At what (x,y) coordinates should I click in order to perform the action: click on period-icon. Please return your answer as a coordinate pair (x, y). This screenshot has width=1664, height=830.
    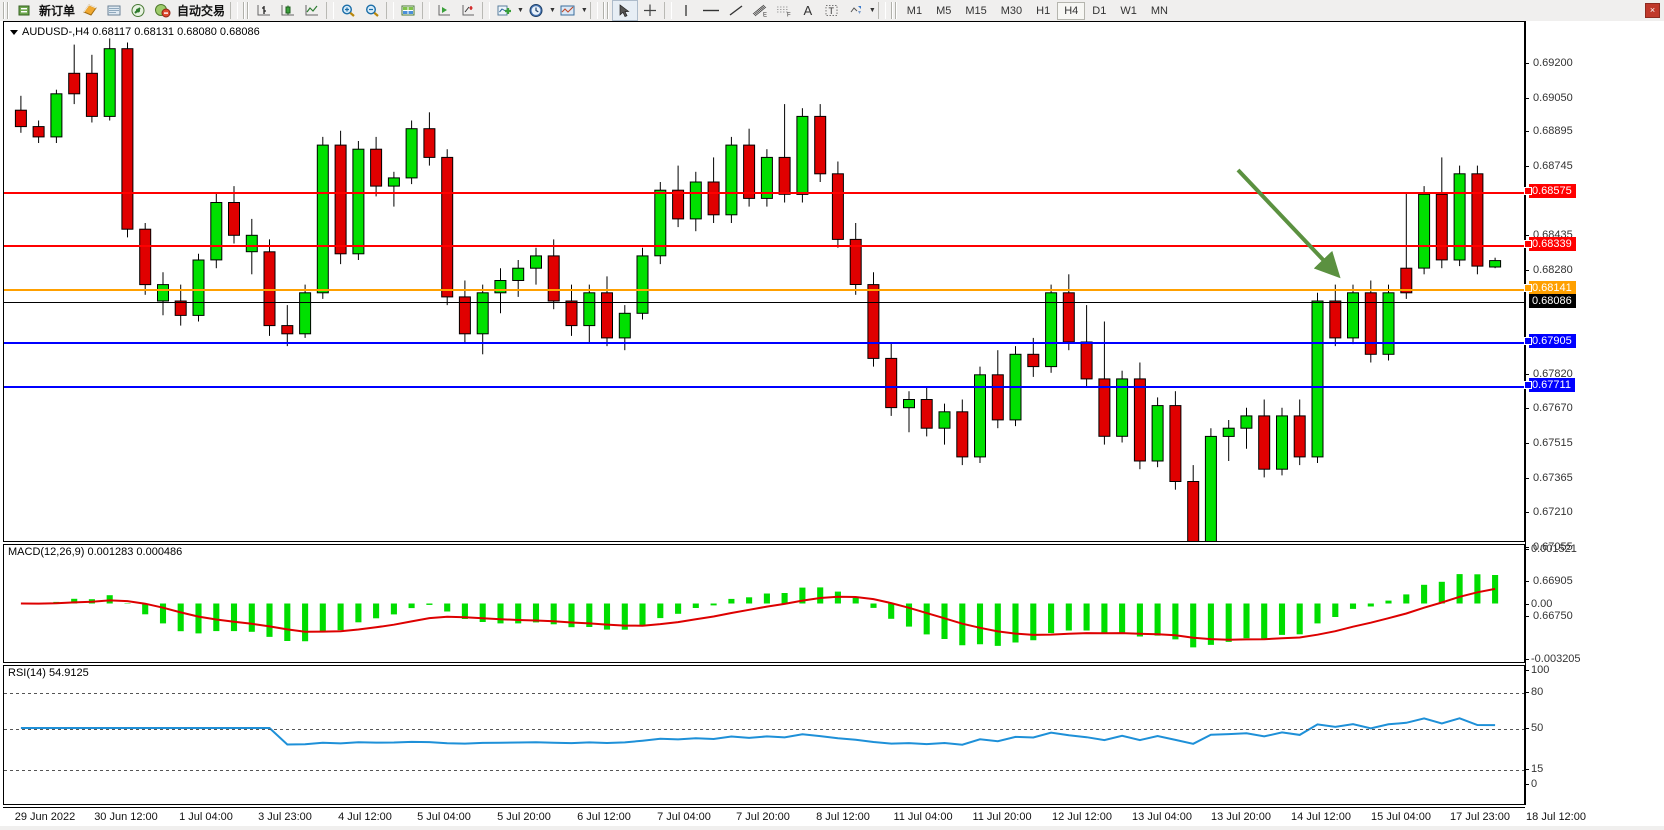
    Looking at the image, I should click on (536, 10).